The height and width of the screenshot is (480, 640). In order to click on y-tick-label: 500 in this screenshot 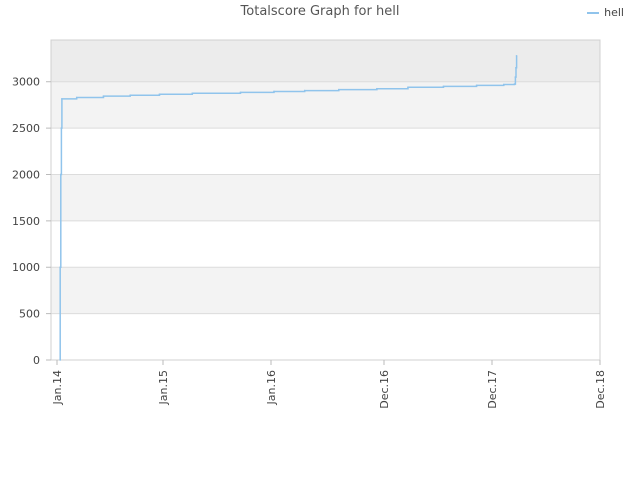, I will do `click(29, 314)`.